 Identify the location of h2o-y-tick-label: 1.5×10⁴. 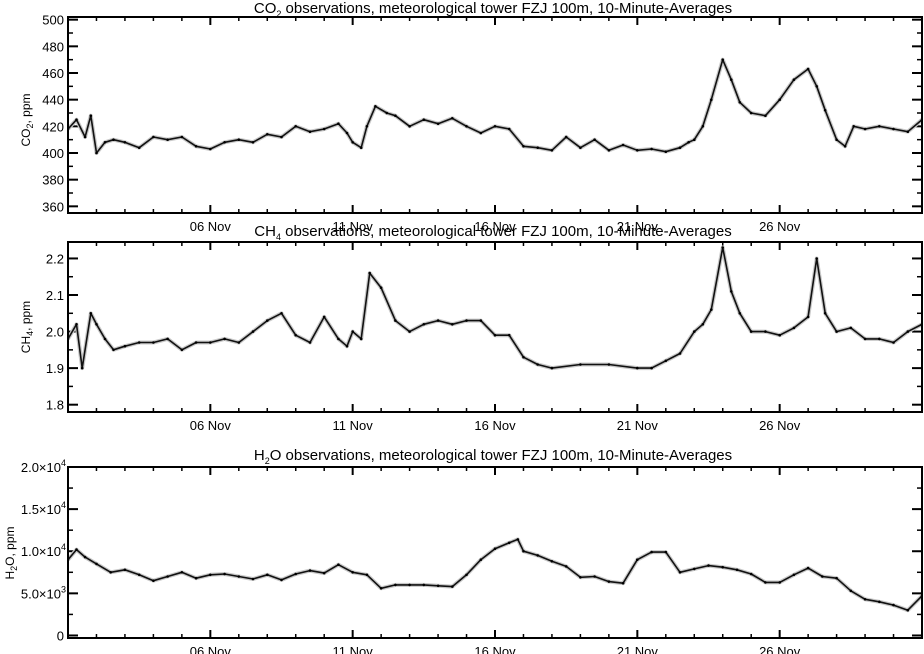
(43, 508).